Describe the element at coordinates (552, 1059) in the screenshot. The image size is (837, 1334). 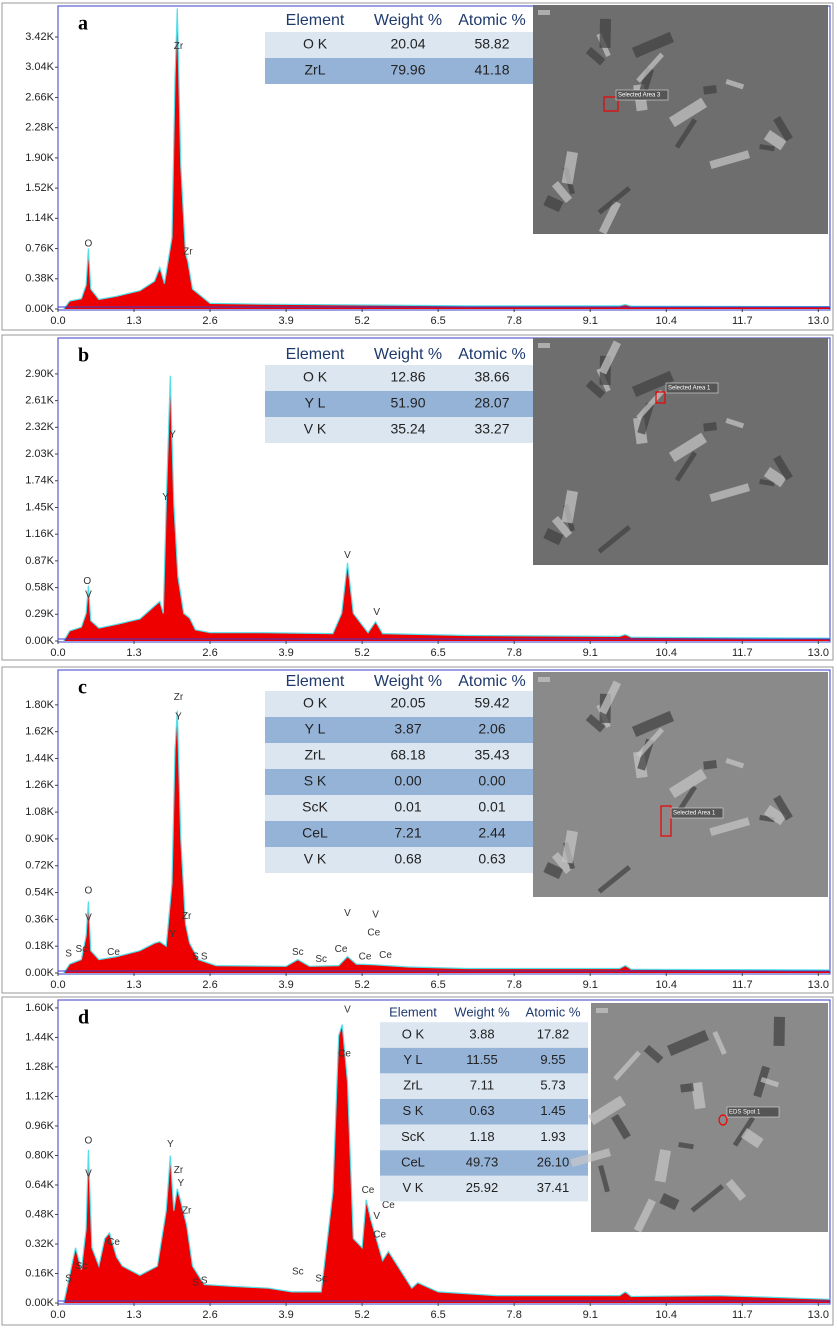
I see `table-cell: 9.55` at that location.